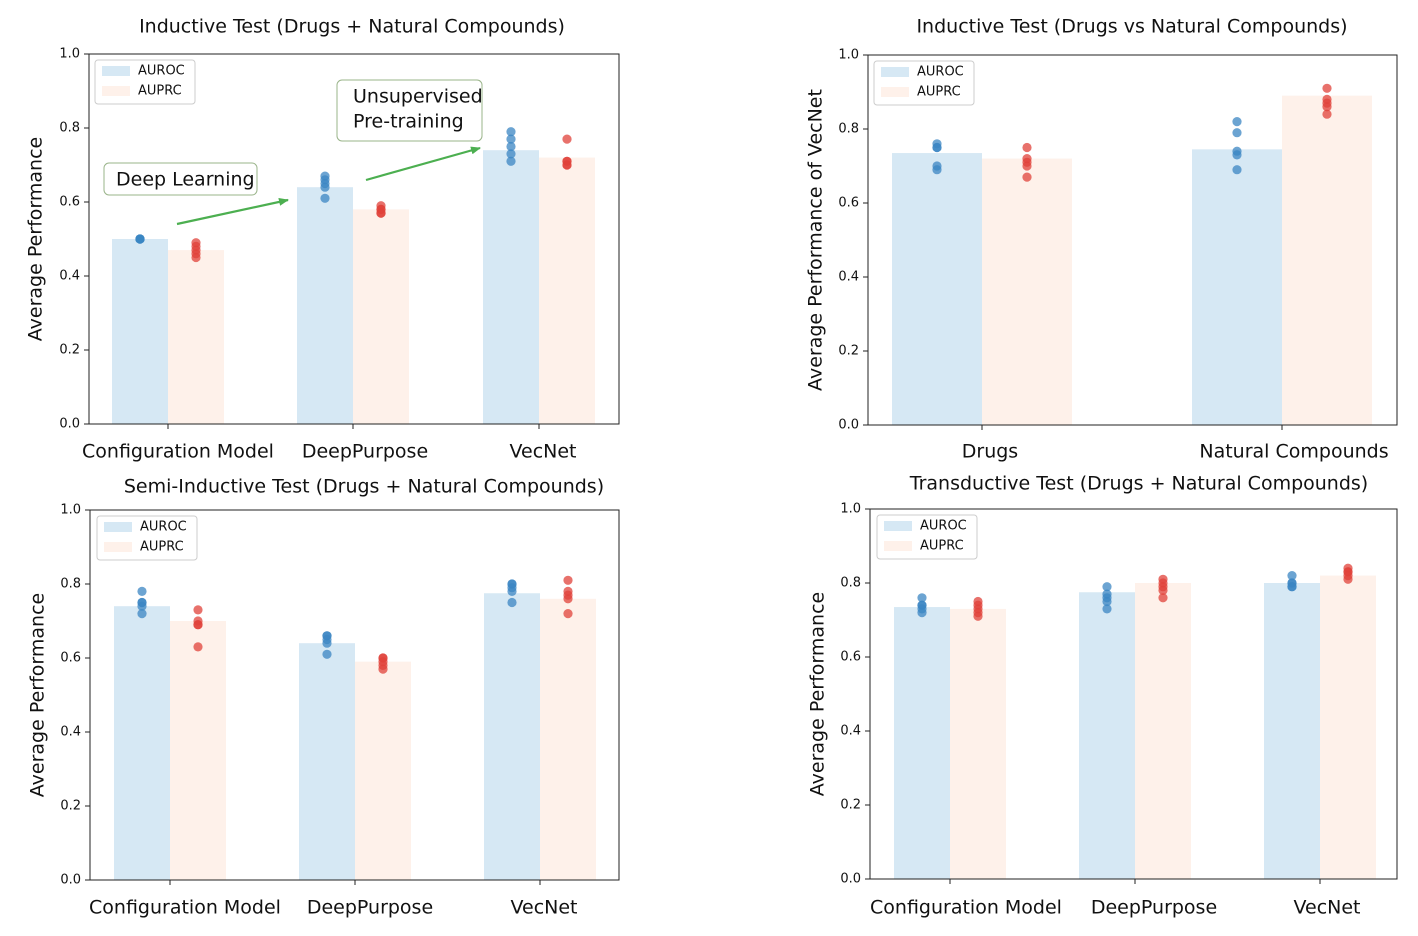 Image resolution: width=1418 pixels, height=936 pixels. What do you see at coordinates (409, 110) in the screenshot?
I see `annotation-box-pretraining` at bounding box center [409, 110].